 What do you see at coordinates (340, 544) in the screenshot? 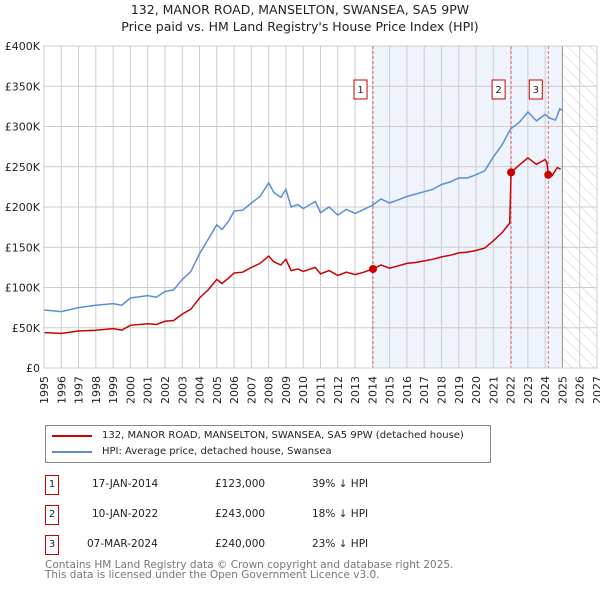
I see `transaction-diff: 23% ↓ HPI` at bounding box center [340, 544].